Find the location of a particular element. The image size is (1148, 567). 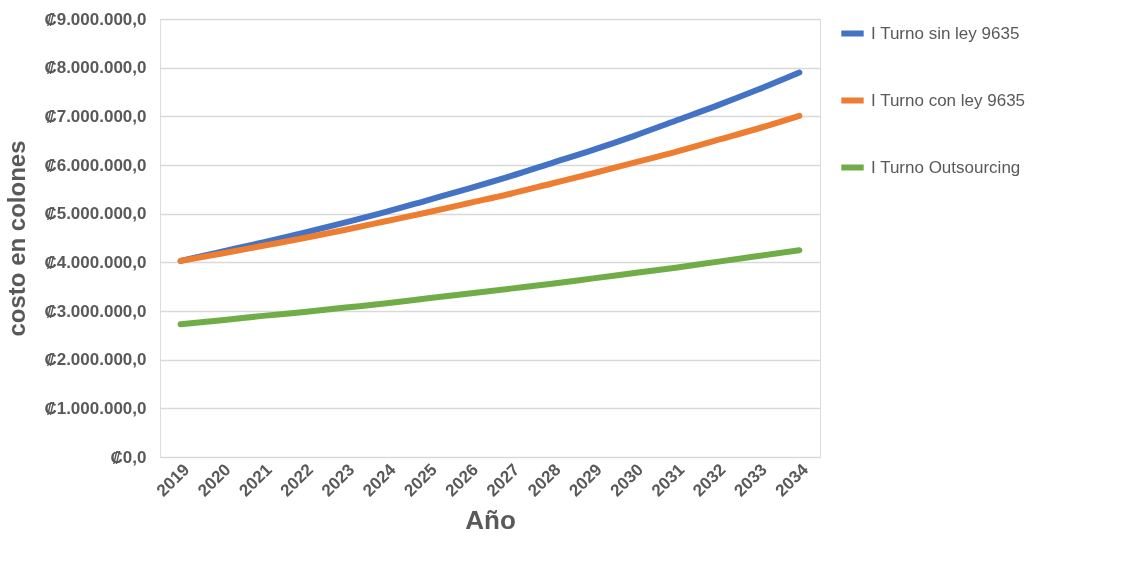

y-tick-label: ₡7.000.000,0 is located at coordinates (95, 116).